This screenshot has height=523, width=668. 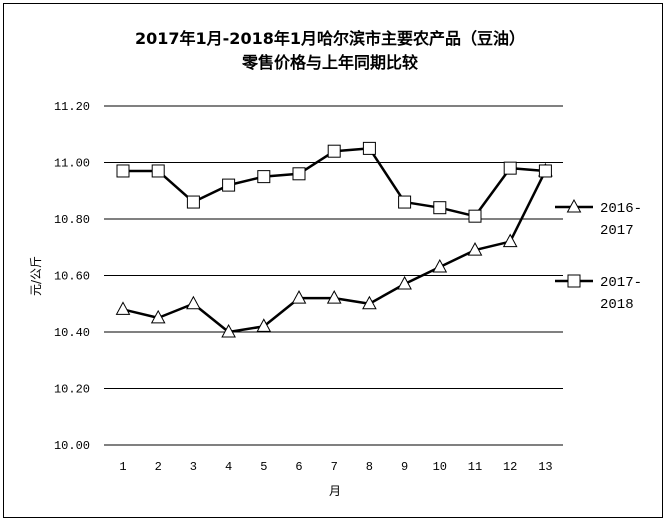 What do you see at coordinates (510, 467) in the screenshot?
I see `x-tick-label: 12` at bounding box center [510, 467].